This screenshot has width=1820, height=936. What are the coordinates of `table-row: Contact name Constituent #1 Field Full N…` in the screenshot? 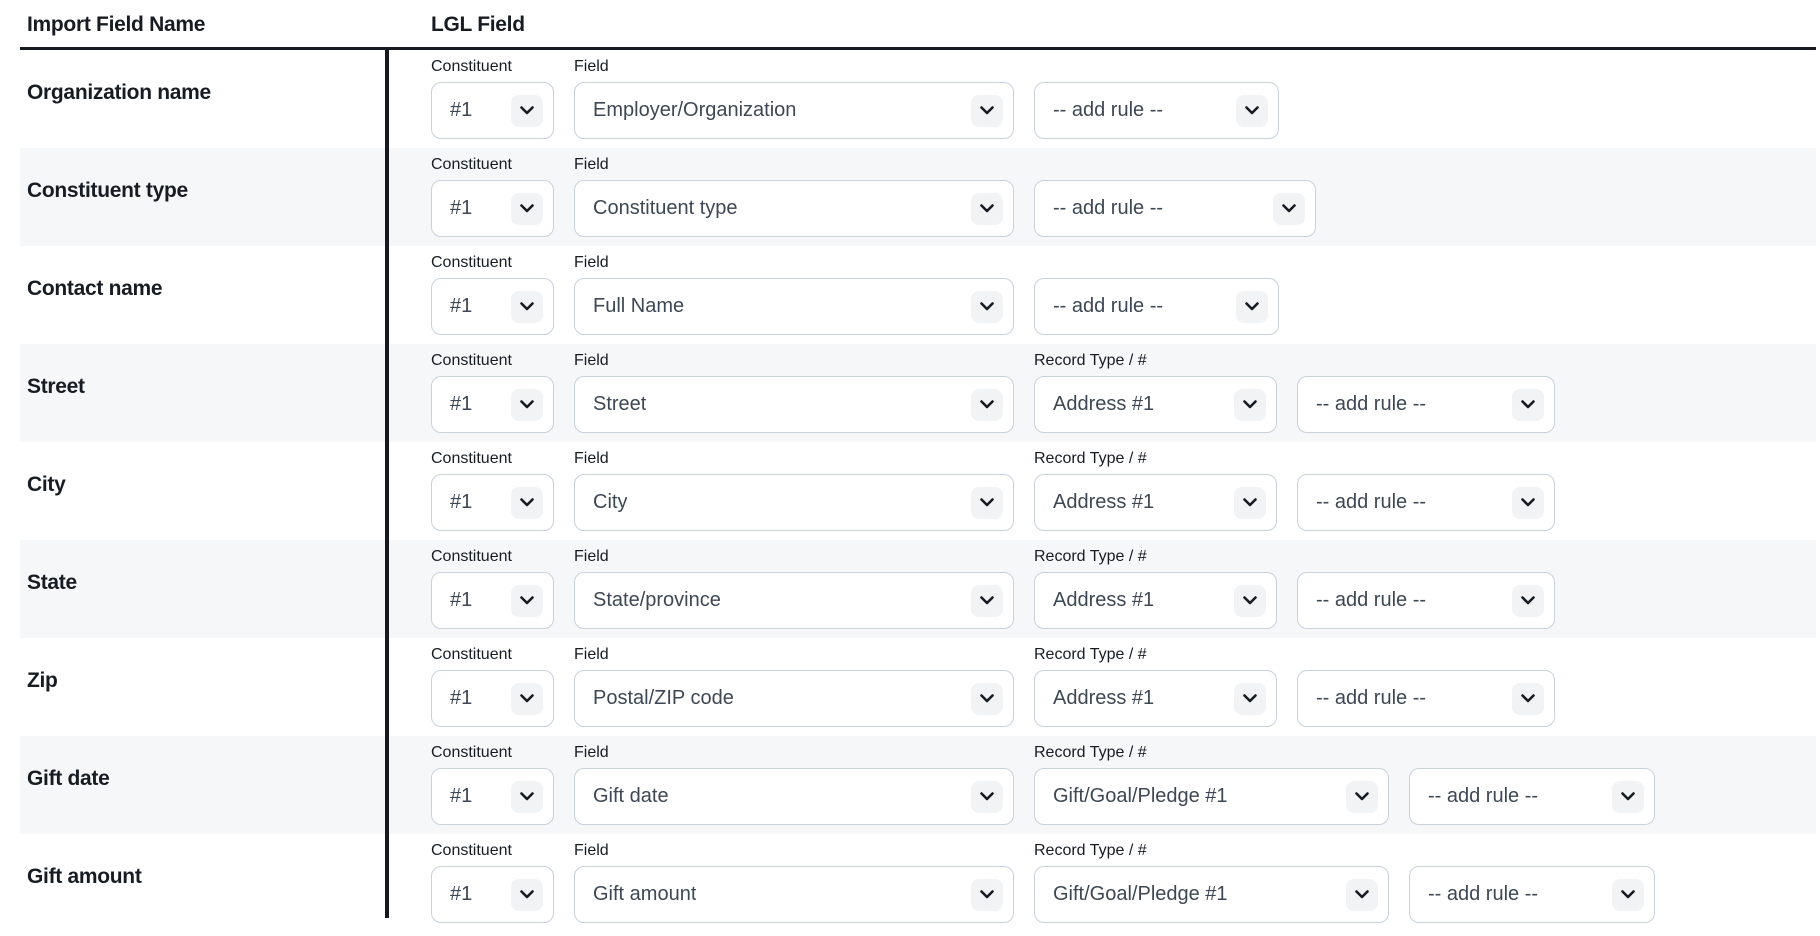 It's located at (918, 295).